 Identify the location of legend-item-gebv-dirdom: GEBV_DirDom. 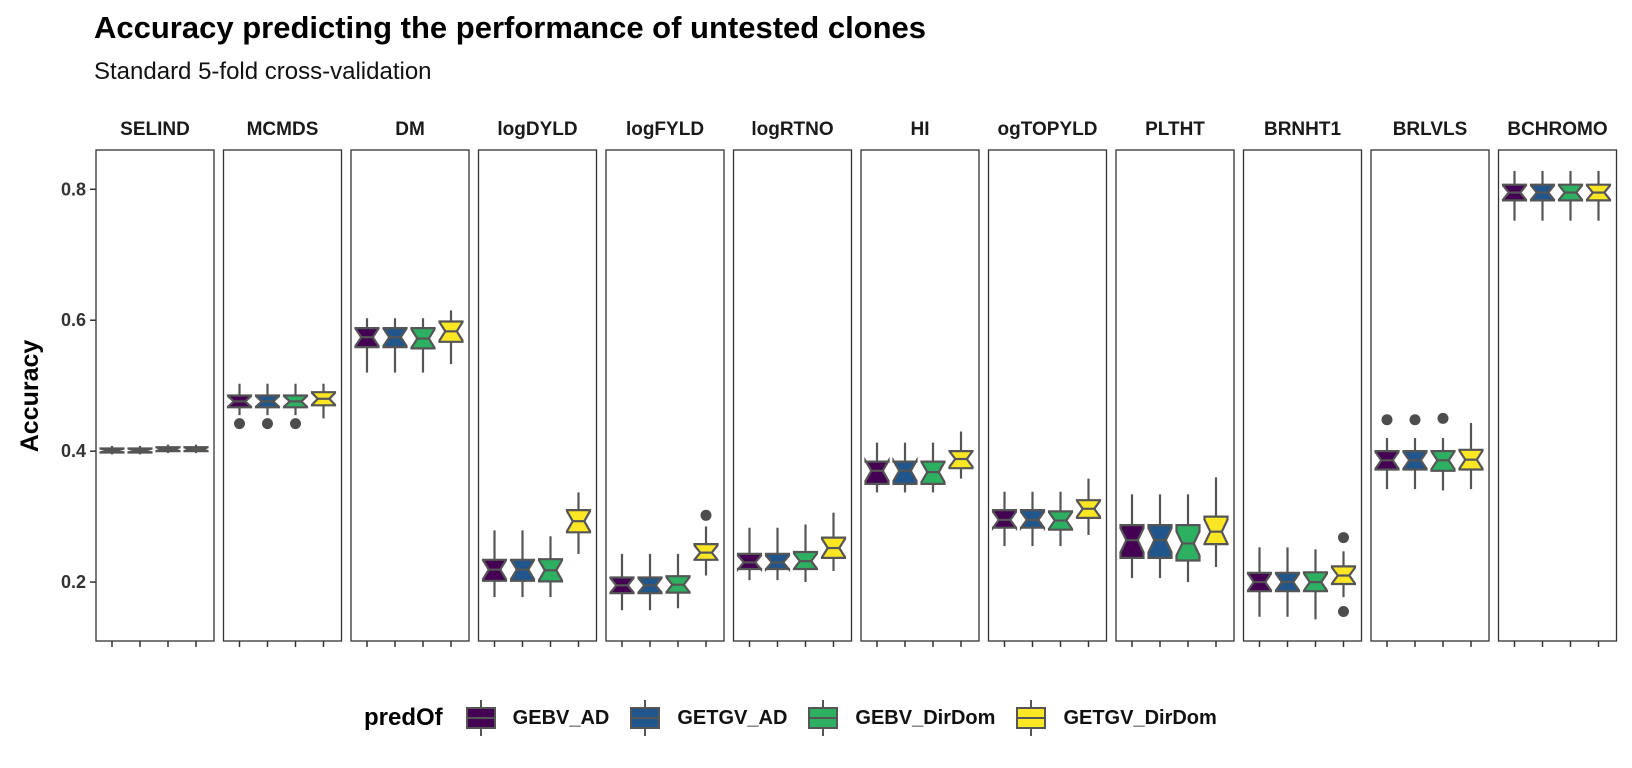
(899, 718).